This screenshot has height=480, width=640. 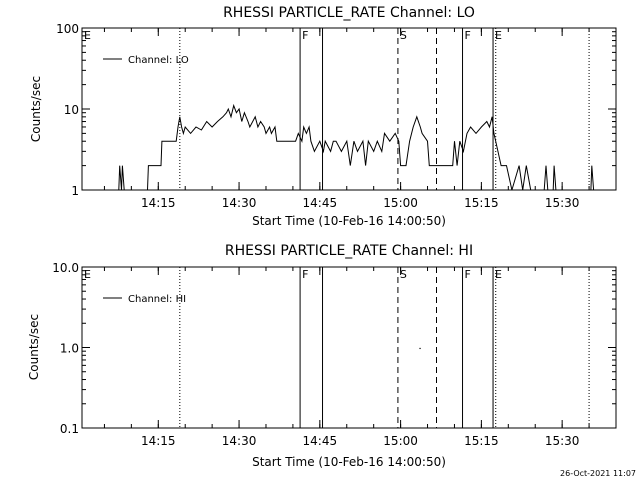 I want to click on legend: Channel: HI, so click(x=144, y=299).